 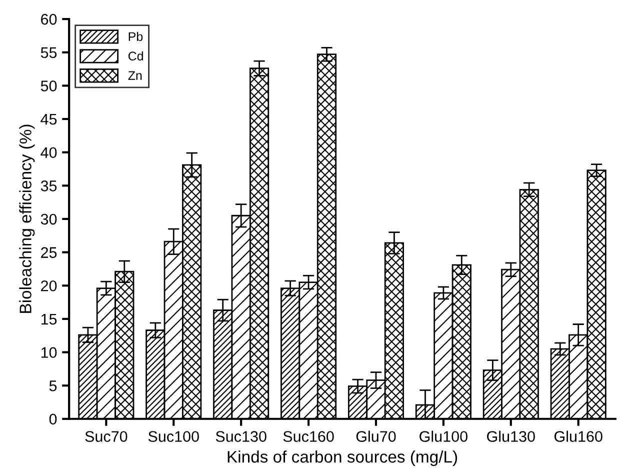 What do you see at coordinates (48, 86) in the screenshot?
I see `y-tick-label: 50` at bounding box center [48, 86].